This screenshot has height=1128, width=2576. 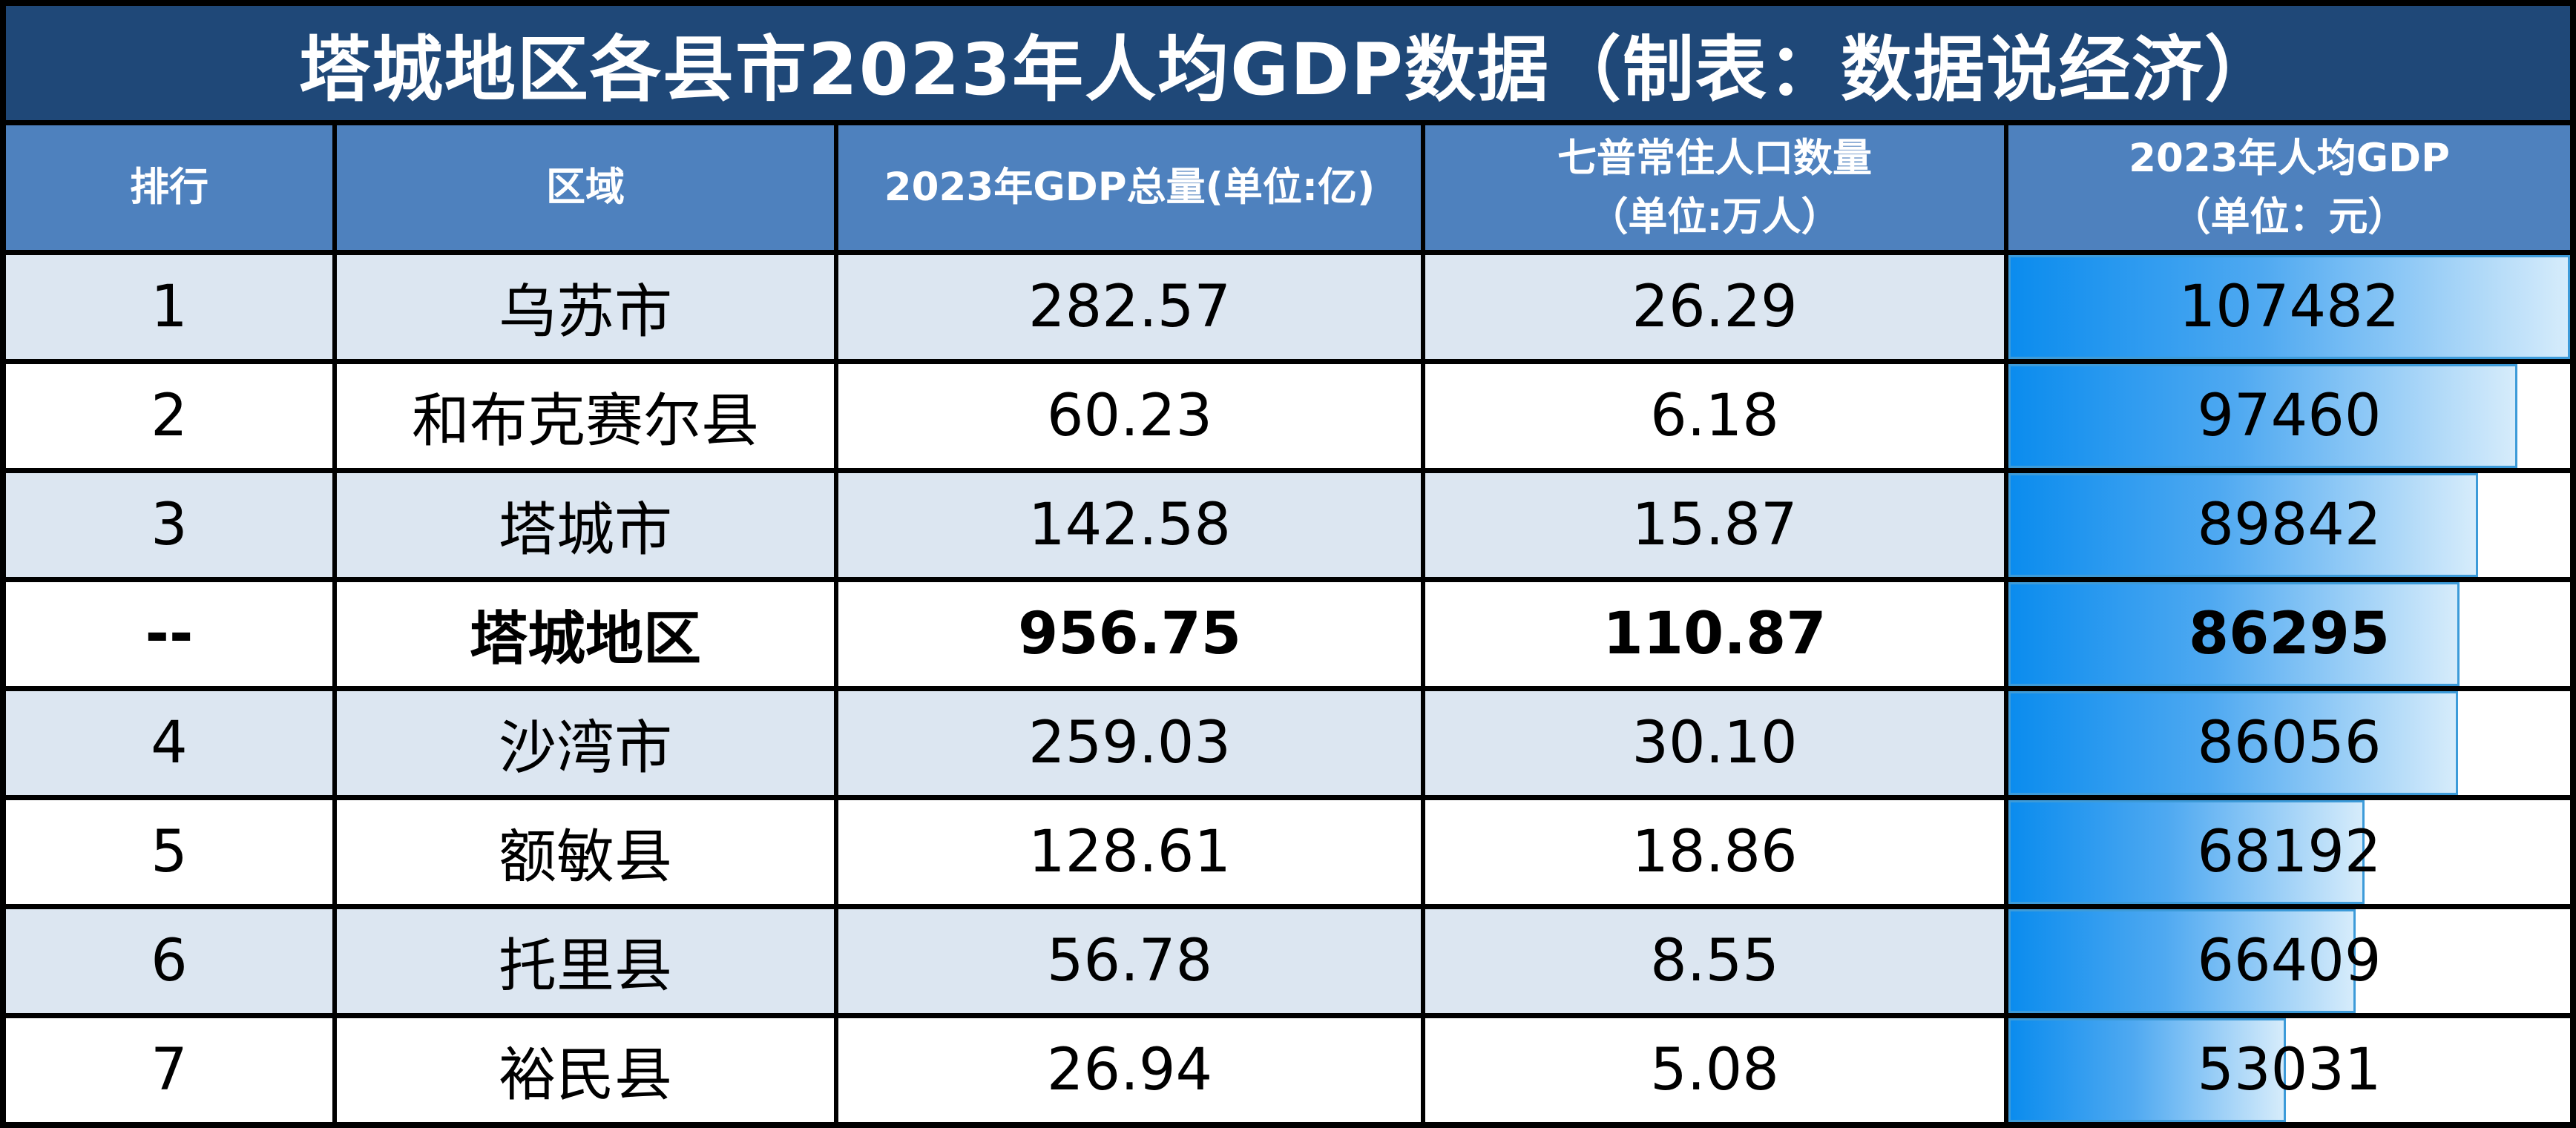 I want to click on column-header-label: 2023年人均GDP, so click(x=2289, y=158).